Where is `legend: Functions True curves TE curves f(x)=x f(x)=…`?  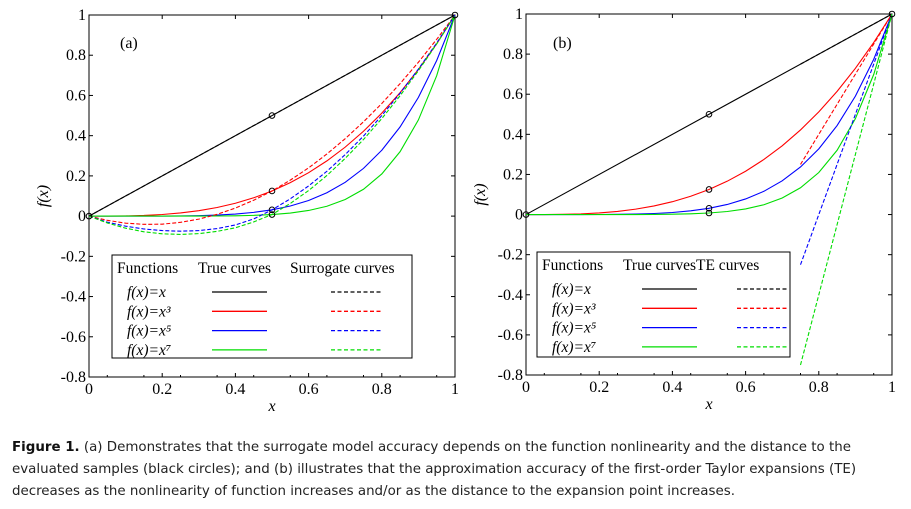
legend: Functions True curves TE curves f(x)=x f(x)=… is located at coordinates (663, 304).